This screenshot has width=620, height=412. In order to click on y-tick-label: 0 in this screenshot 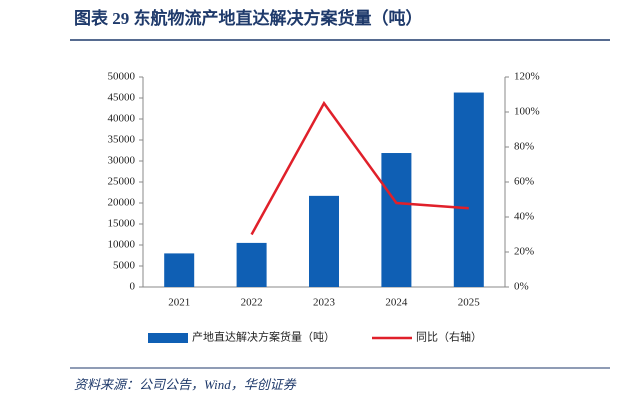, I will do `click(133, 287)`.